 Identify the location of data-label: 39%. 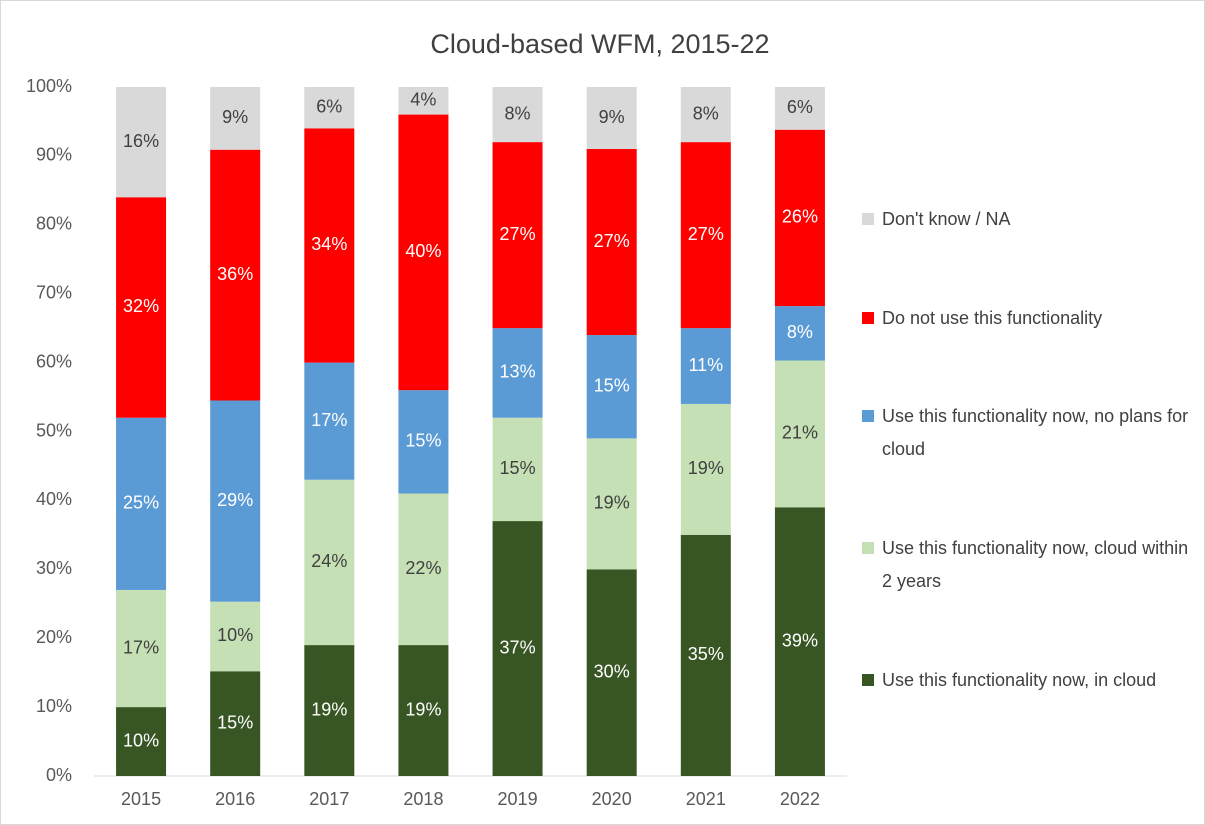
(800, 640).